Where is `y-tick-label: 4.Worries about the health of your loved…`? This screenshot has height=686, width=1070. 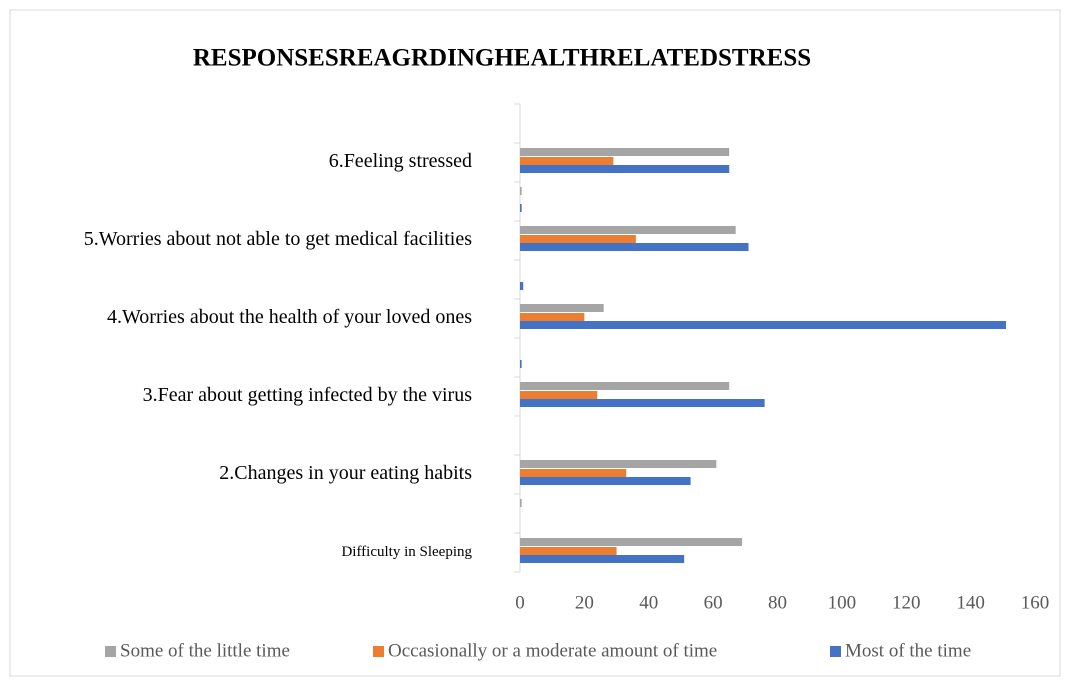 y-tick-label: 4.Worries about the health of your loved… is located at coordinates (289, 317).